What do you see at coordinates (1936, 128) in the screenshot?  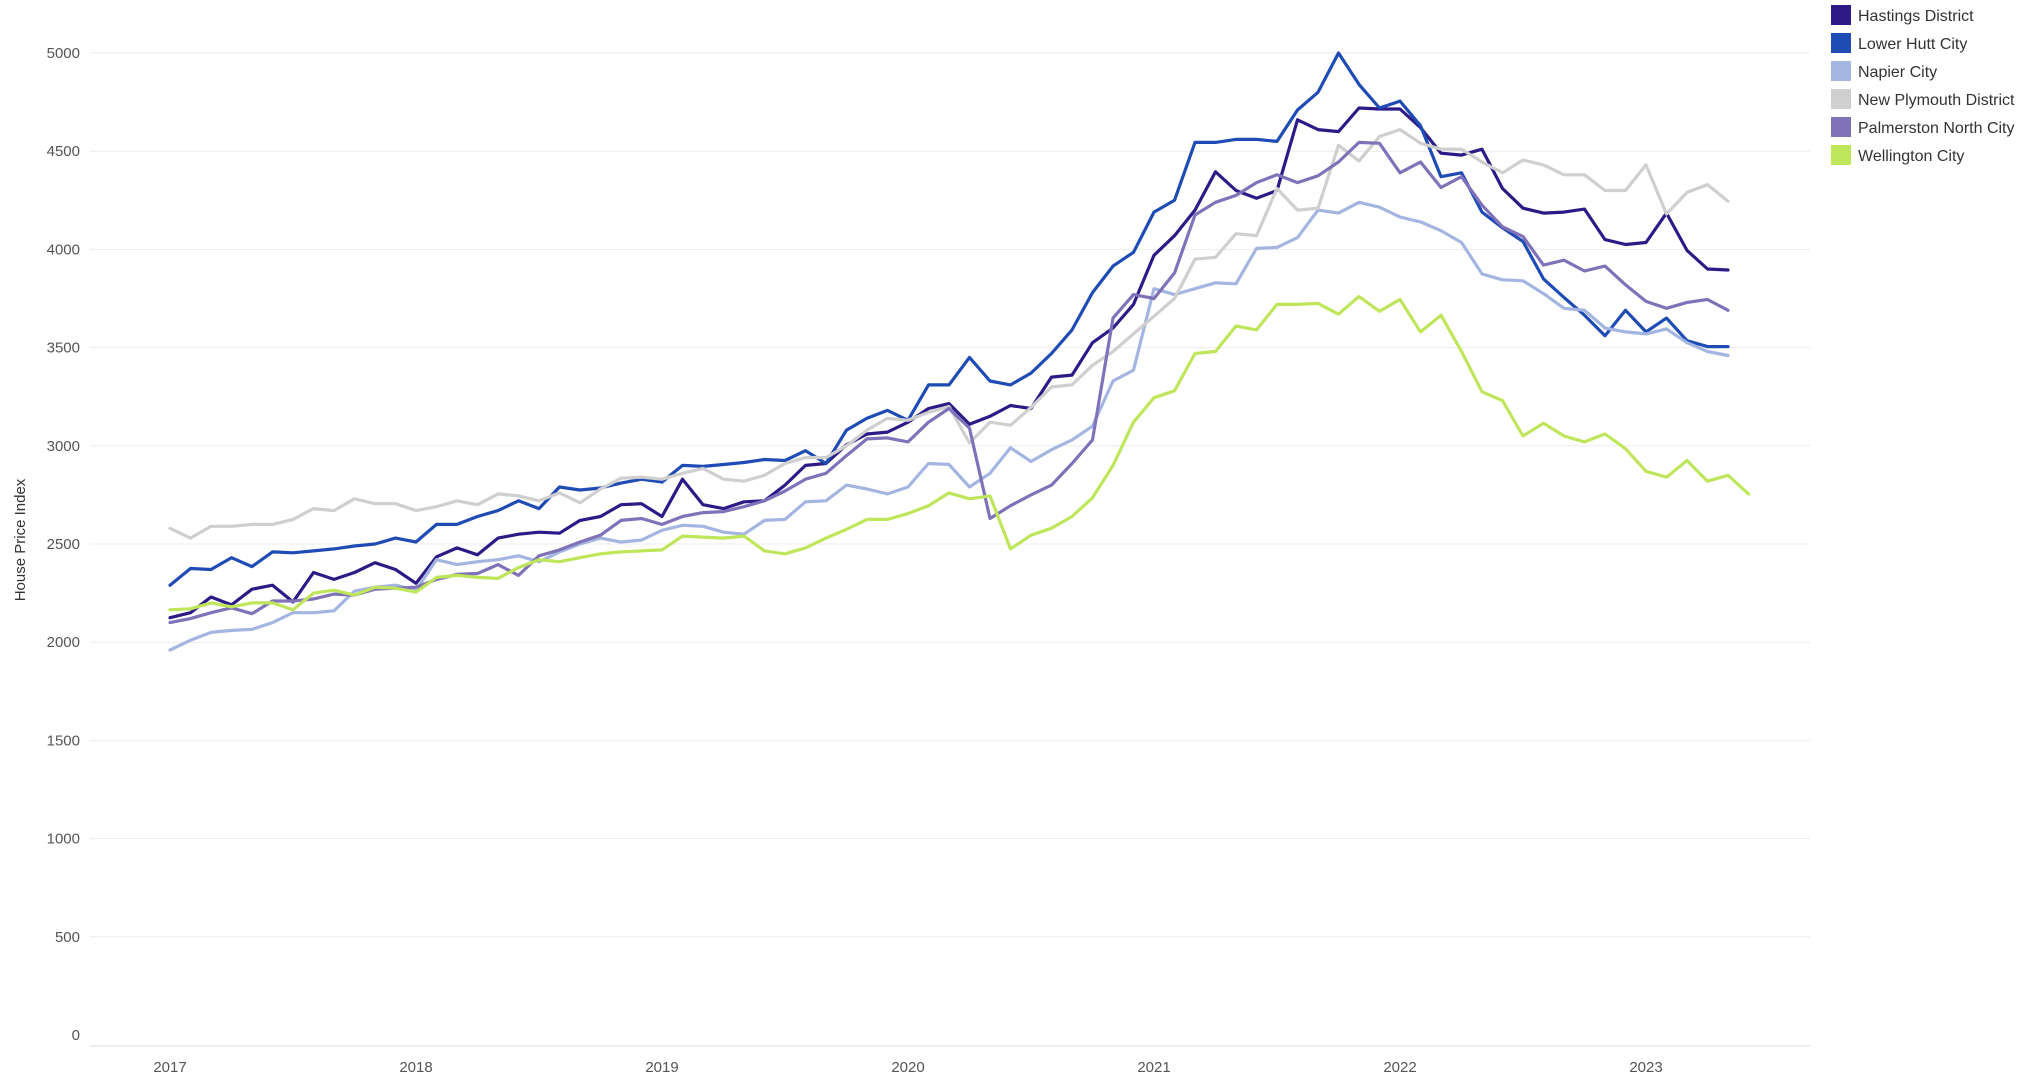 I see `legend-label: Palmerston North City` at bounding box center [1936, 128].